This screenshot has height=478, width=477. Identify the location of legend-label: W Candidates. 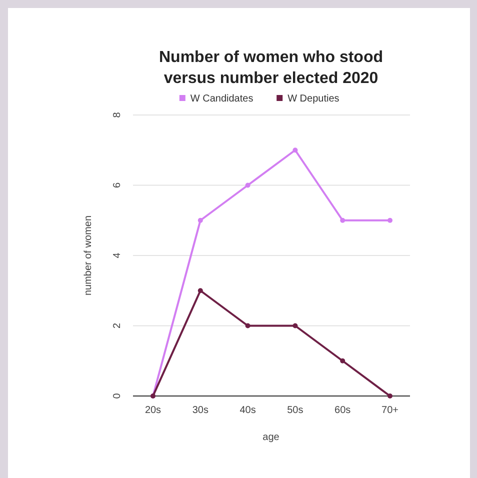
(222, 99).